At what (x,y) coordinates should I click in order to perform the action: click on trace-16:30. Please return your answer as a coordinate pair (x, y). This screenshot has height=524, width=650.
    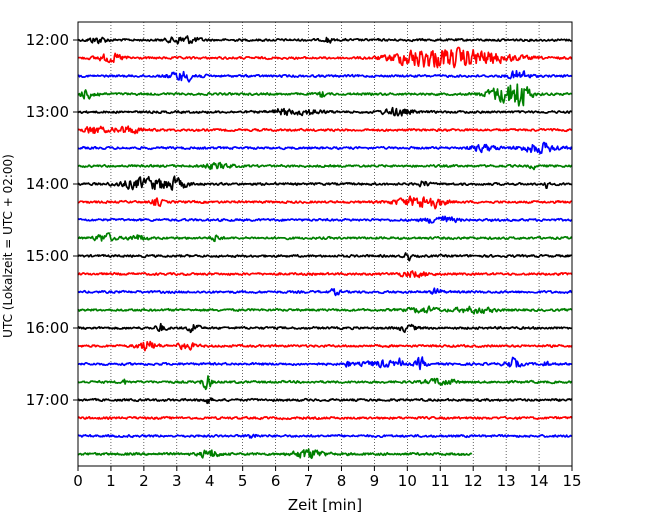
    Looking at the image, I should click on (325, 363).